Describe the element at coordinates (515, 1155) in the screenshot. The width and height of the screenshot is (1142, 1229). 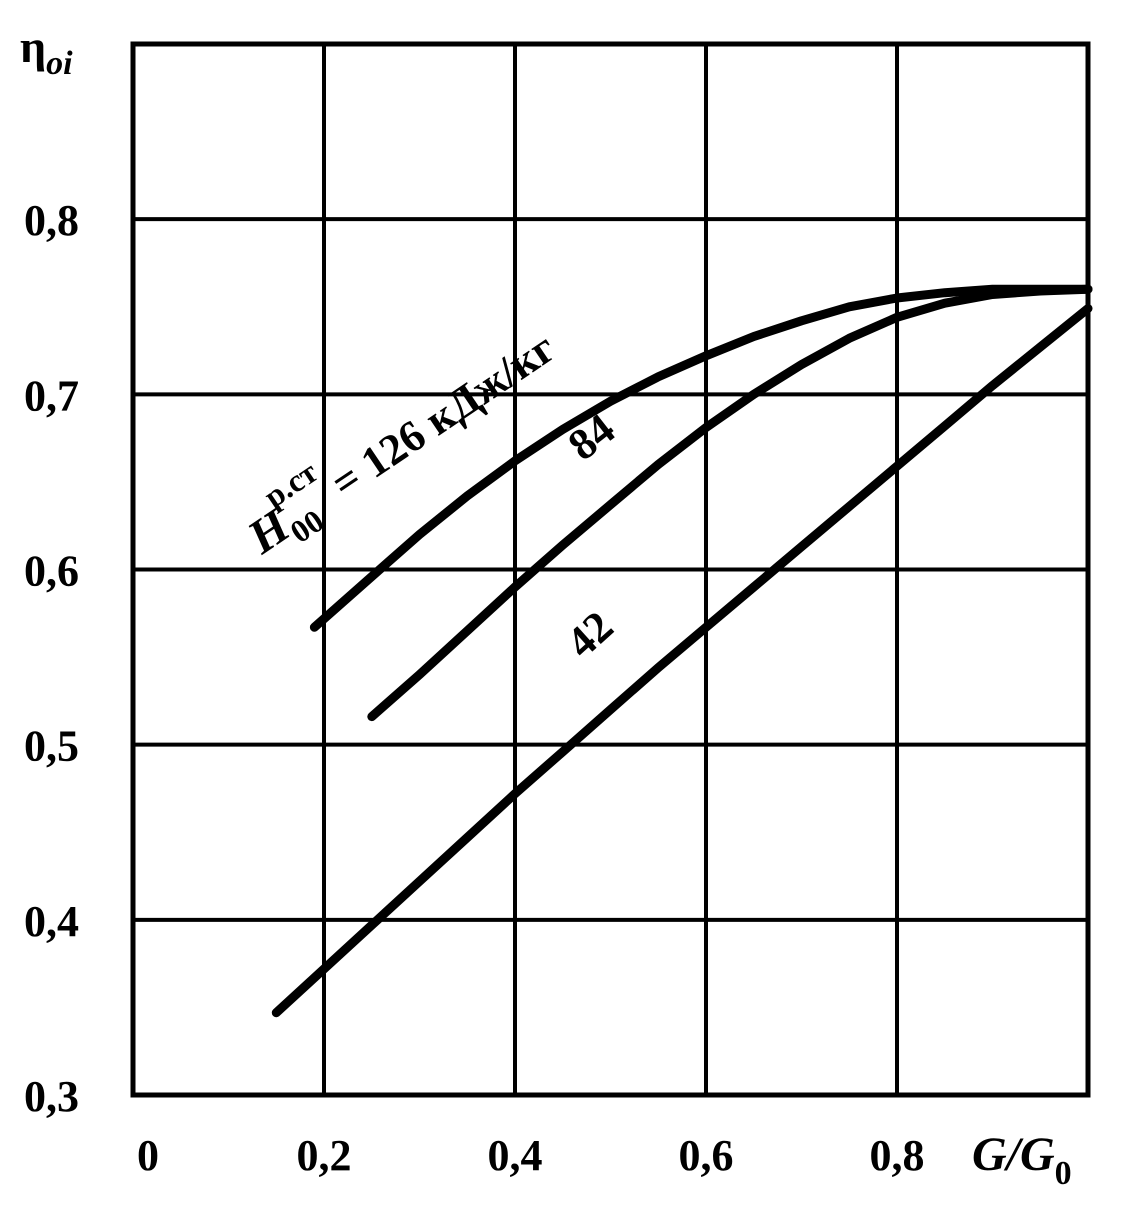
I see `x-tick-label: 0,4` at that location.